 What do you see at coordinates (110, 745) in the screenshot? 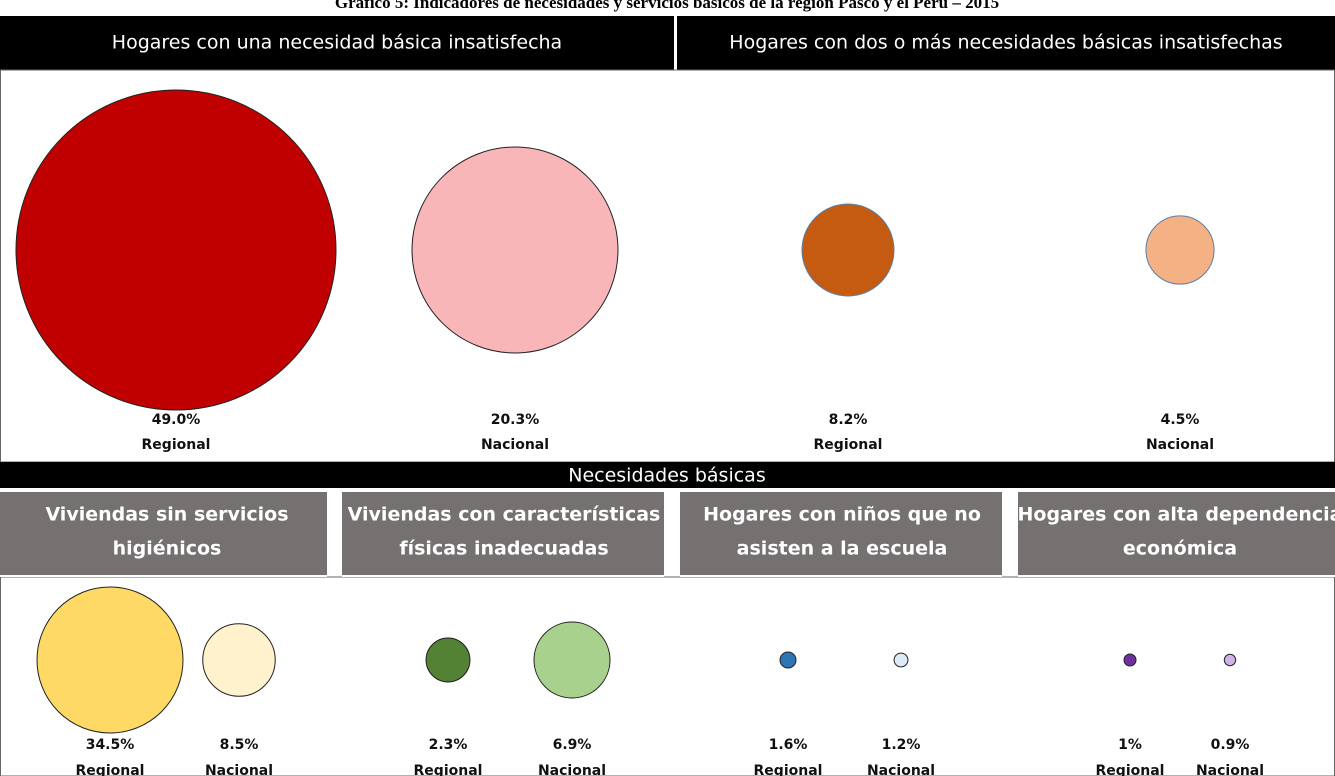
I see `value-label: 34.5%` at bounding box center [110, 745].